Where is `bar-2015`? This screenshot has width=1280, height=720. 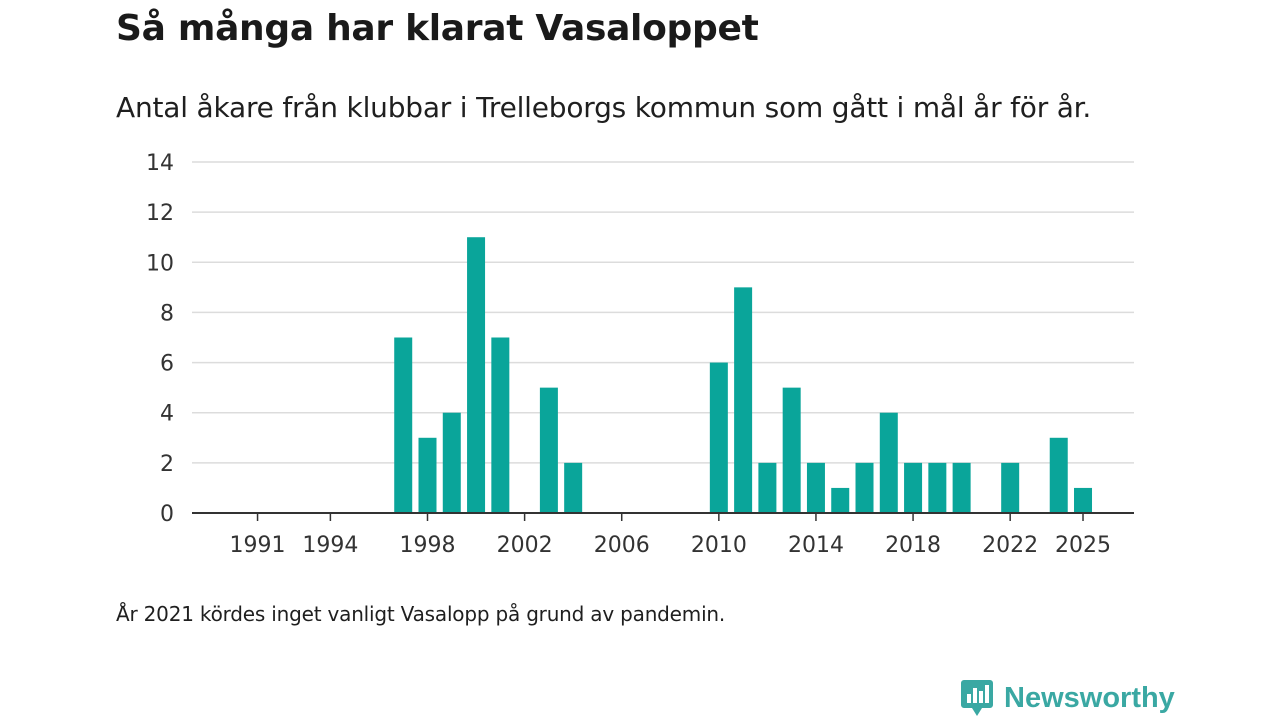 bar-2015 is located at coordinates (840, 500).